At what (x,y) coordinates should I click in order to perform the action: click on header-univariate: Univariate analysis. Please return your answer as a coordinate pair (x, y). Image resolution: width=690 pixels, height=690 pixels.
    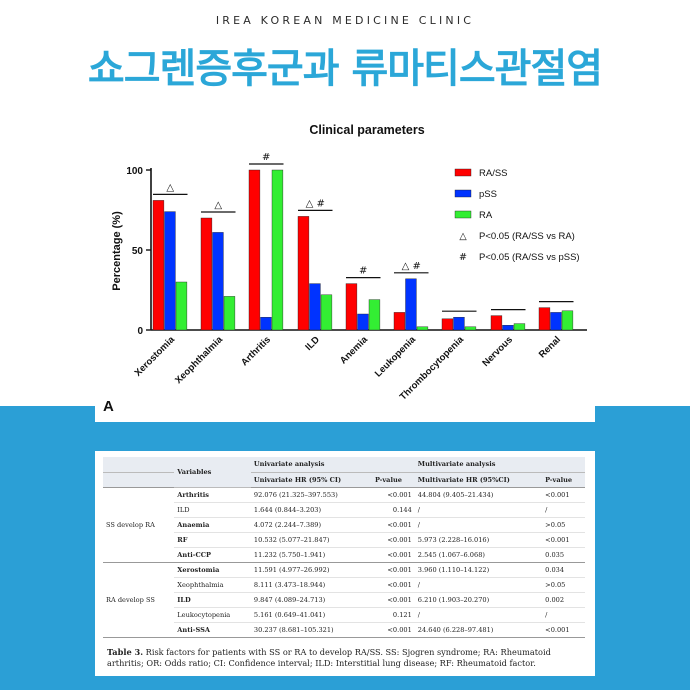
    Looking at the image, I should click on (332, 465).